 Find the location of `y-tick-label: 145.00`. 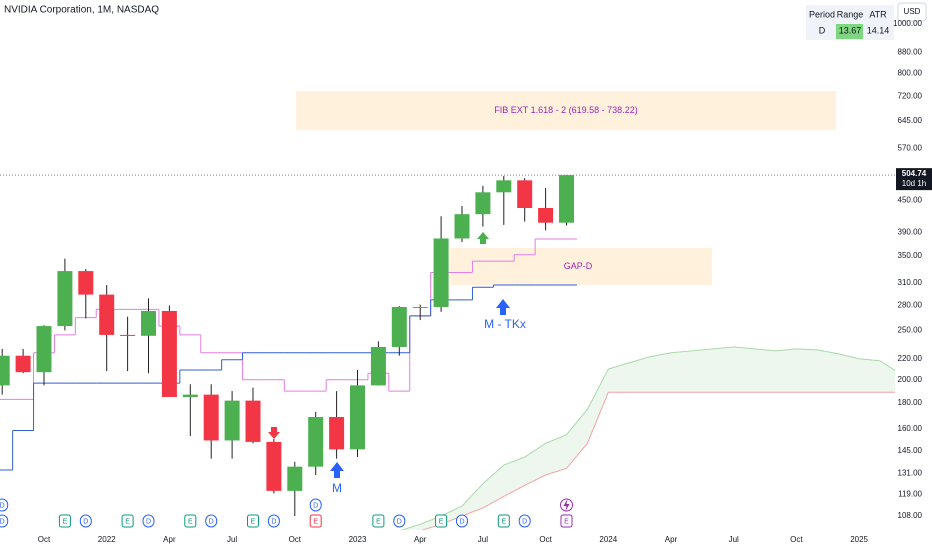

y-tick-label: 145.00 is located at coordinates (910, 450).